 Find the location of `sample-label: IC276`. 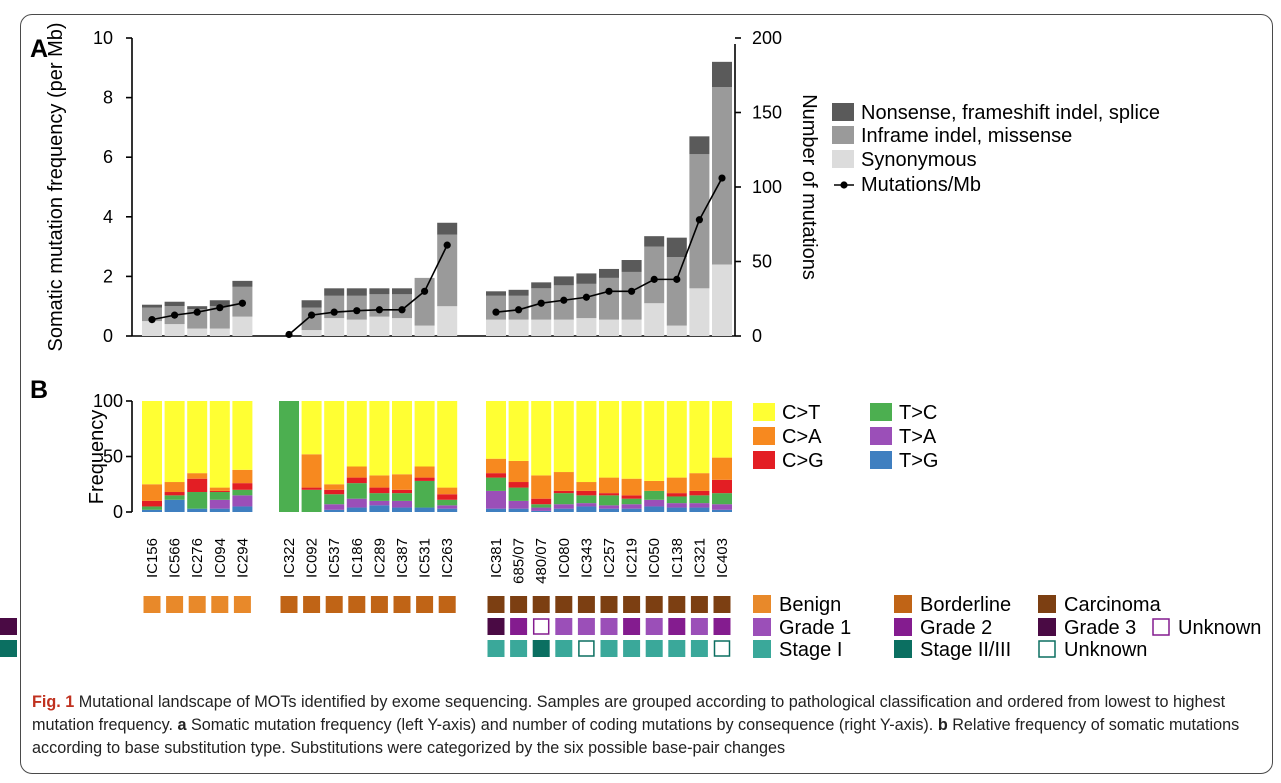

sample-label: IC276 is located at coordinates (197, 558).